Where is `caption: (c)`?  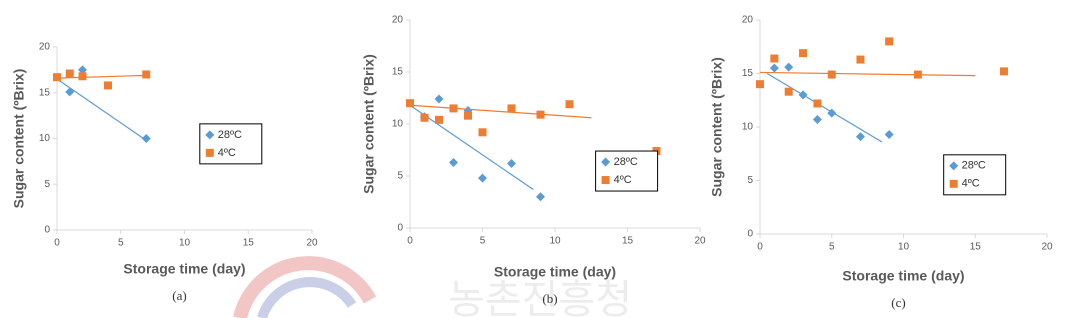
caption: (c) is located at coordinates (898, 302).